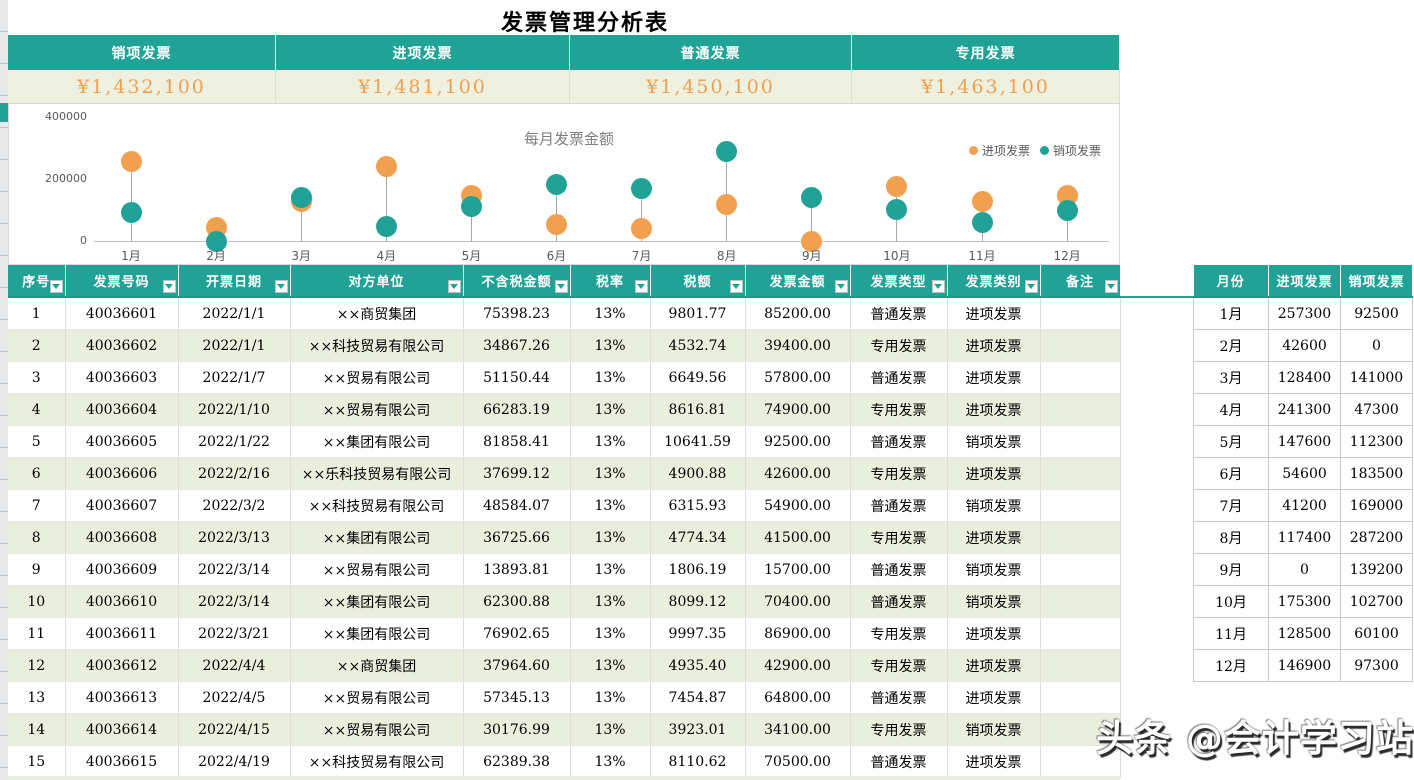 The height and width of the screenshot is (780, 1414). Describe the element at coordinates (517, 601) in the screenshot. I see `cell: 62300.88` at that location.